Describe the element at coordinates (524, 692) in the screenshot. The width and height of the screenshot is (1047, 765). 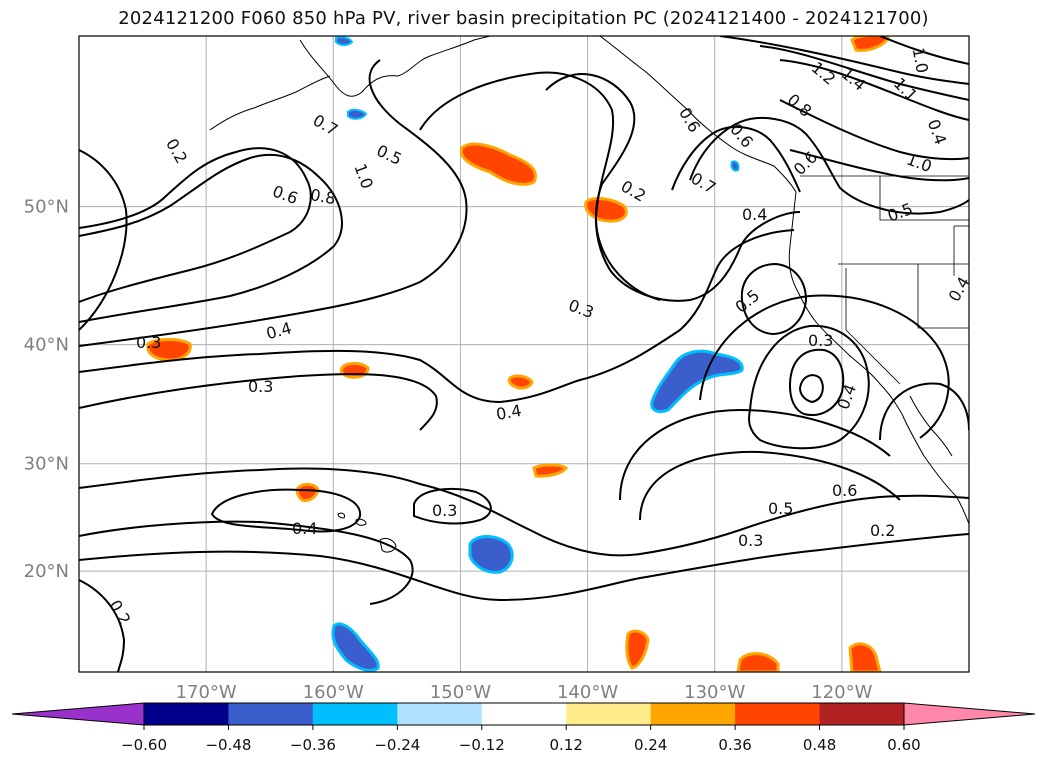
I see `longitude-labels: 170°W 160°W 150°W 140°W 130°W 120°W` at that location.